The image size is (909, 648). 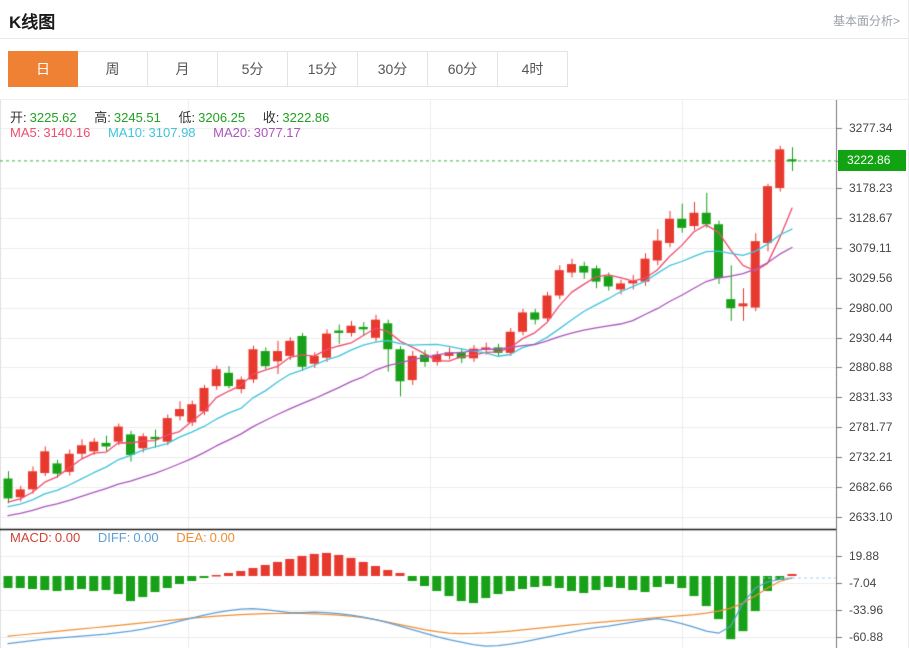 What do you see at coordinates (25, 132) in the screenshot?
I see `ma5-label: MA5:` at bounding box center [25, 132].